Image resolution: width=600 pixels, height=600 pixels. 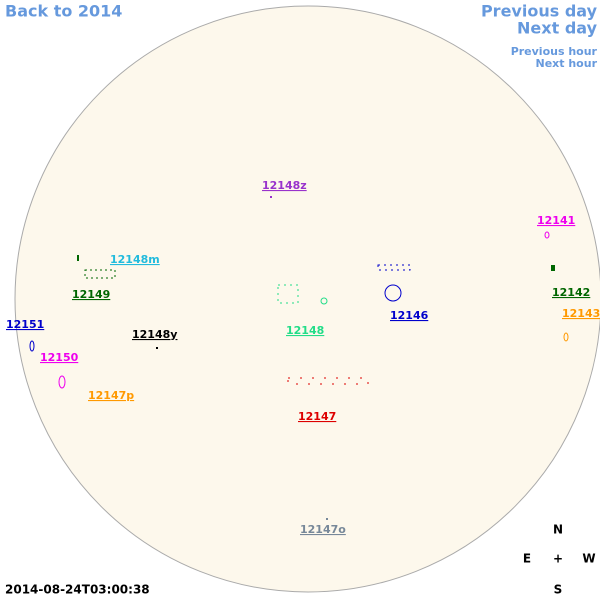 What do you see at coordinates (409, 315) in the screenshot?
I see `region-label: 12146` at bounding box center [409, 315].